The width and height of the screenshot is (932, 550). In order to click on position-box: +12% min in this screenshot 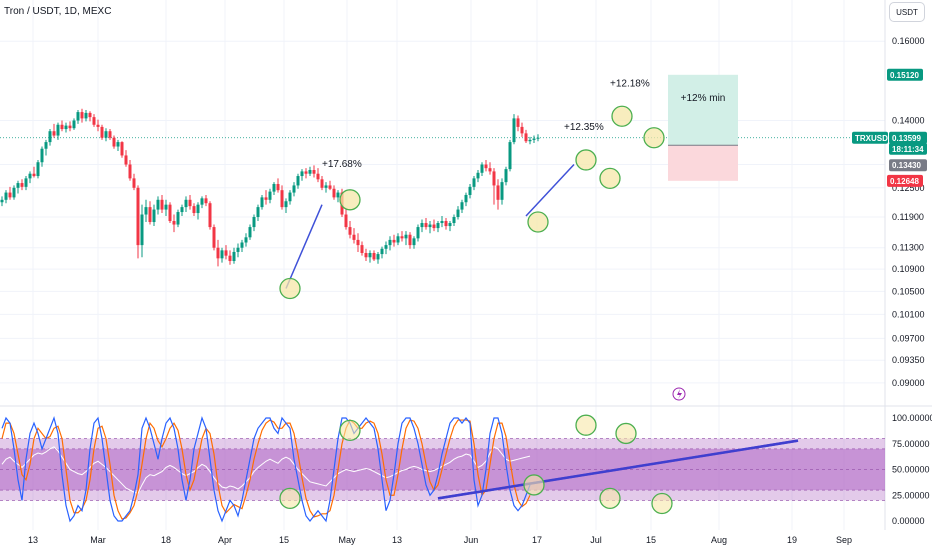, I will do `click(703, 127)`.